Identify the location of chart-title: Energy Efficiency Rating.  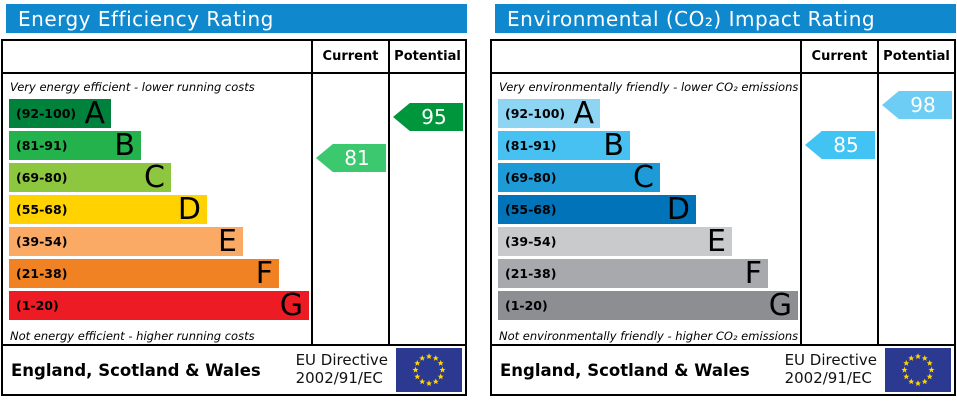
(146, 18).